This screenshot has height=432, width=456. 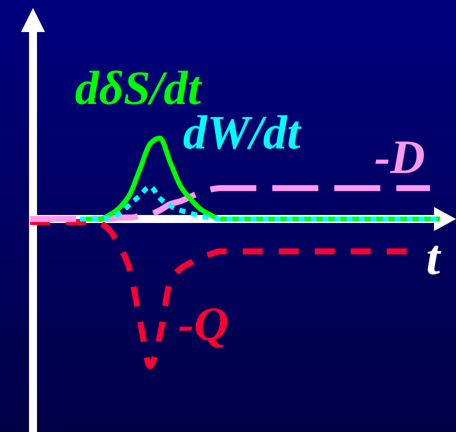 What do you see at coordinates (399, 157) in the screenshot?
I see `series-label: -D` at bounding box center [399, 157].